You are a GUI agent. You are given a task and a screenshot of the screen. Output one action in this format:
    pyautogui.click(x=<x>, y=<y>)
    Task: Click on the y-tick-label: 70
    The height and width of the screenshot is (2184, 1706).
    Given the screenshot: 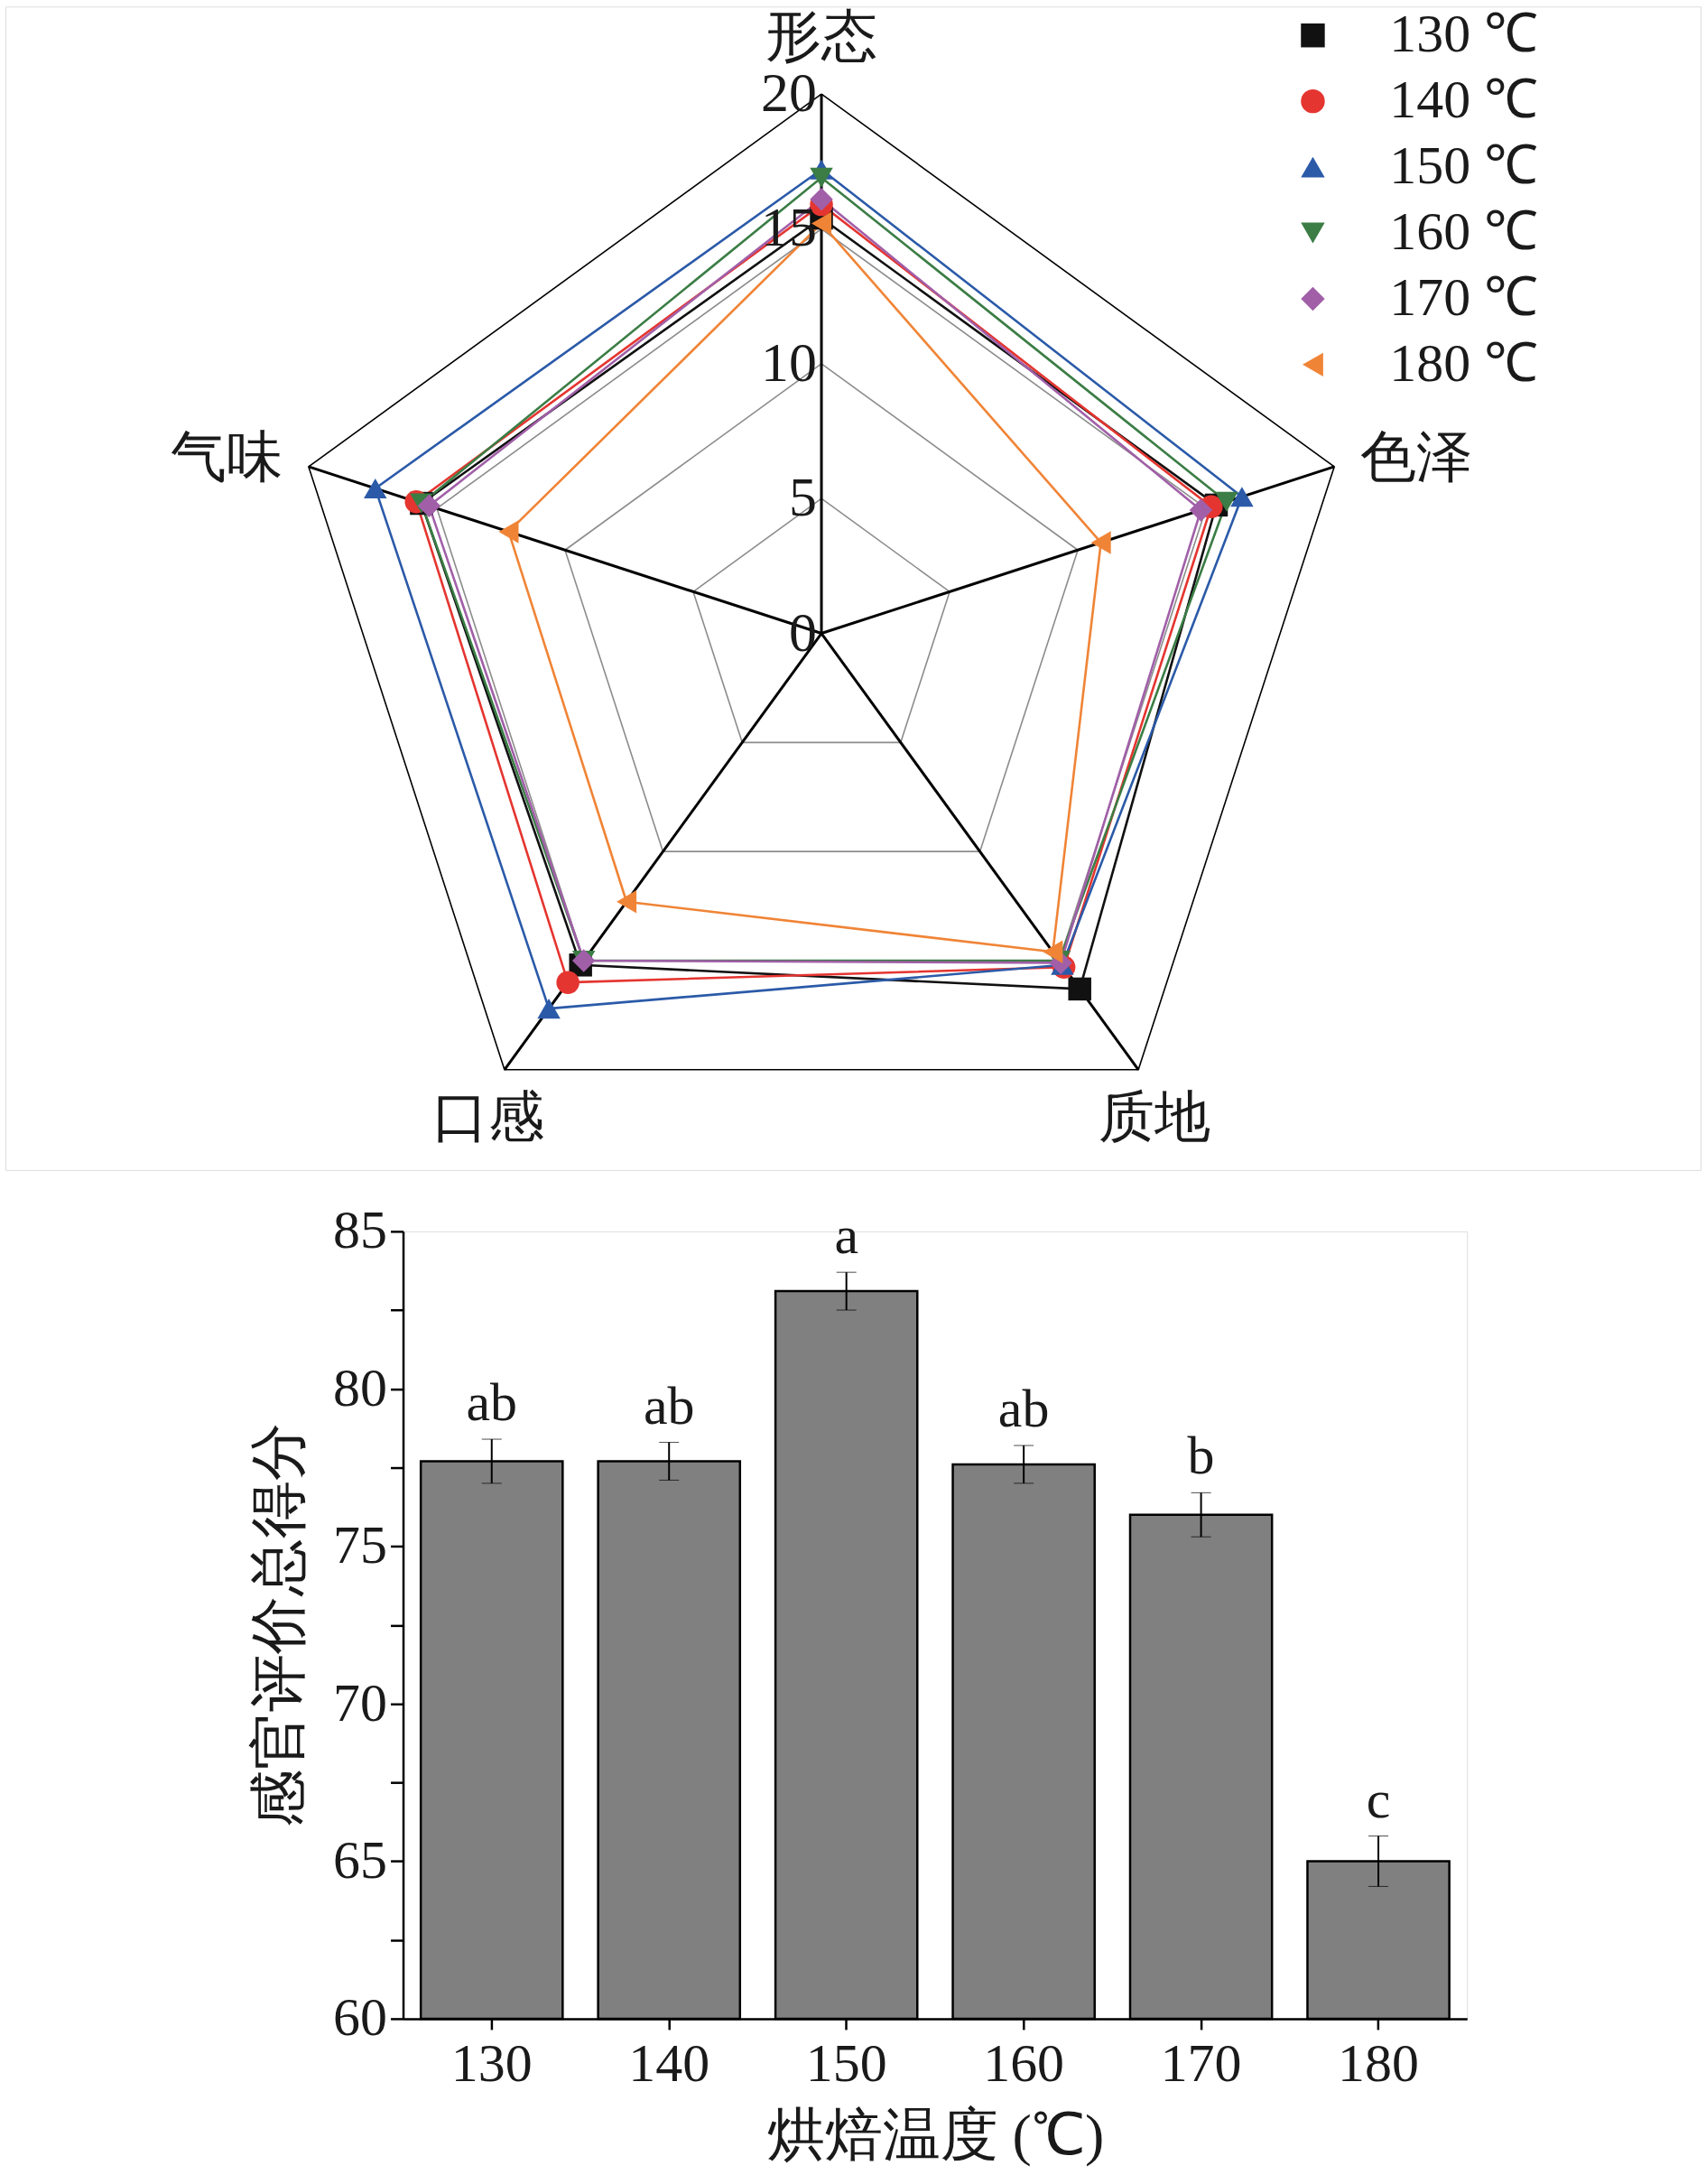 What is the action you would take?
    pyautogui.click(x=360, y=1702)
    